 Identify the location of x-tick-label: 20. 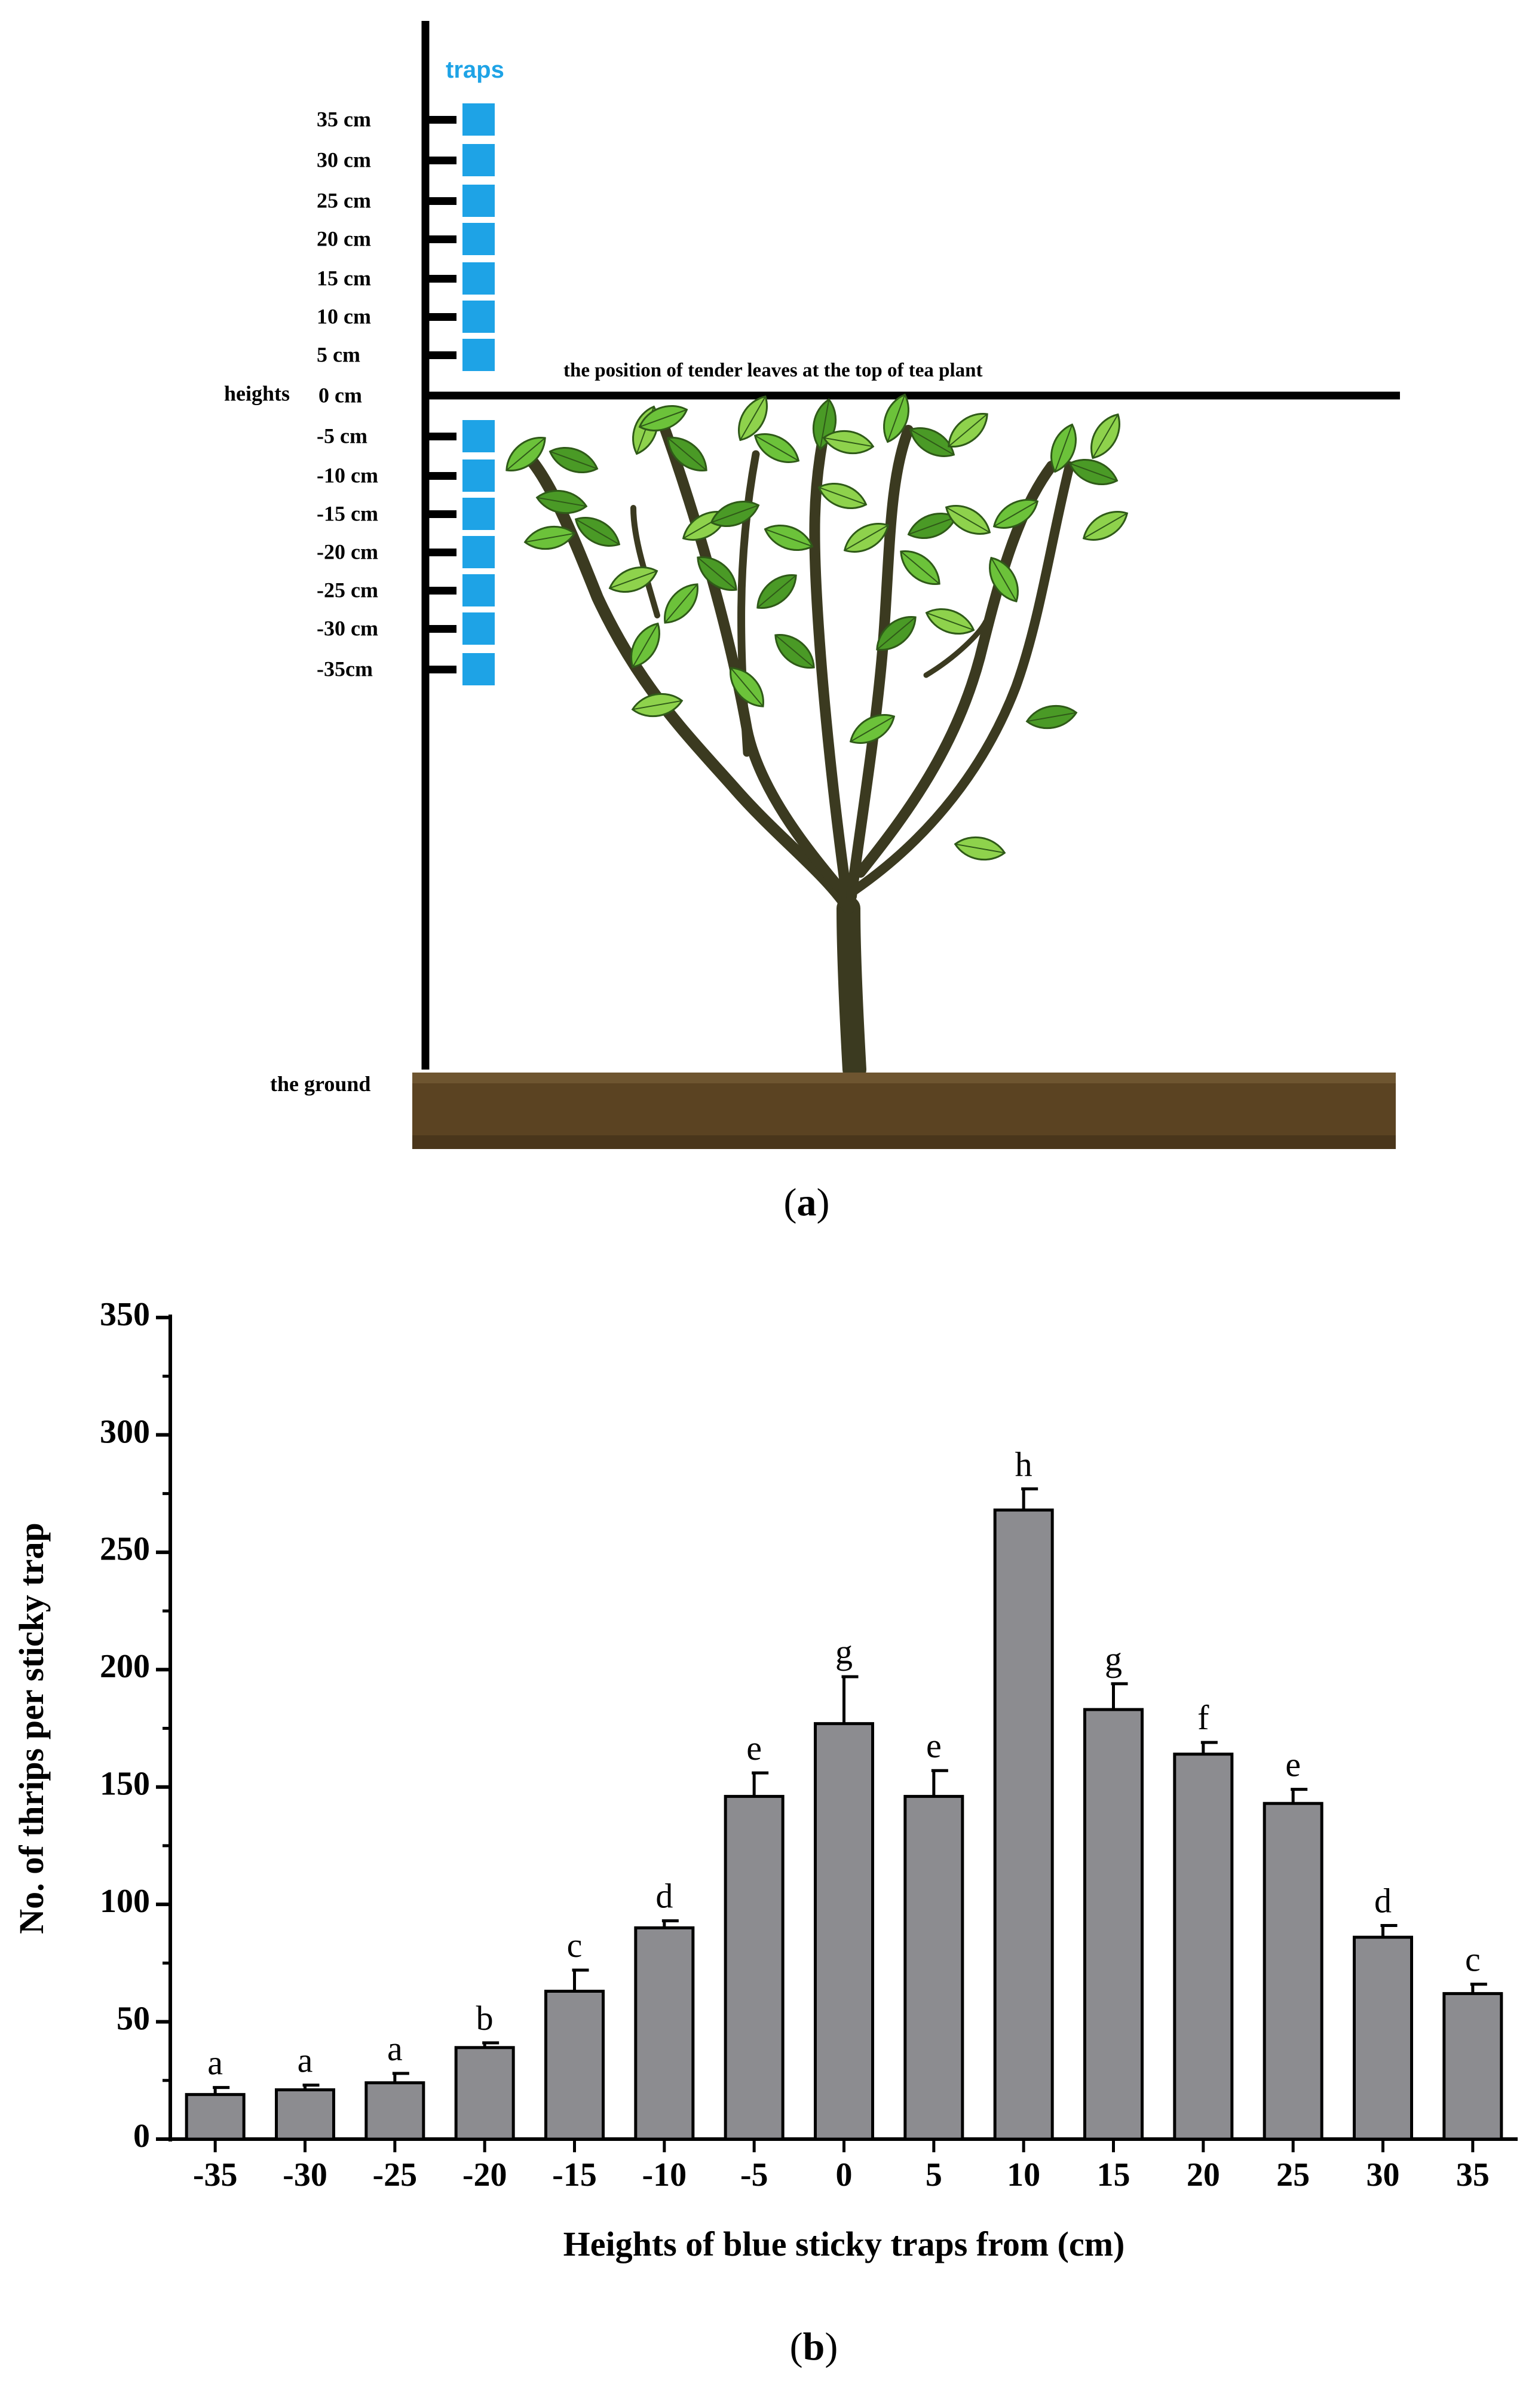
(1204, 2174).